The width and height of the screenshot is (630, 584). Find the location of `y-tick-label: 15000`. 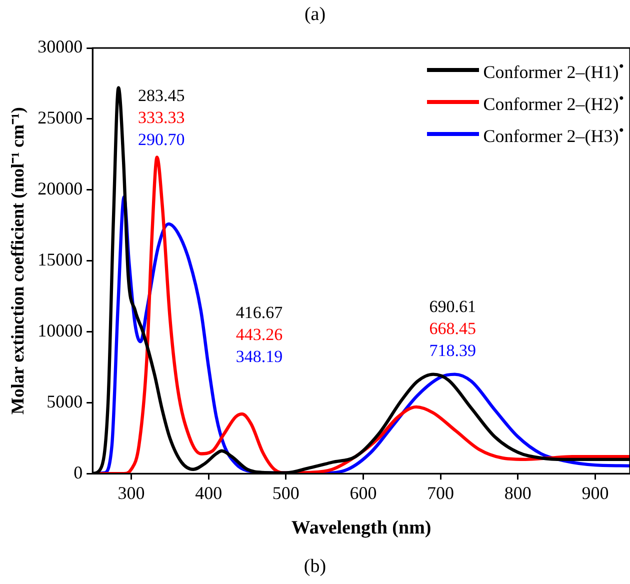

y-tick-label: 15000 is located at coordinates (60, 260).